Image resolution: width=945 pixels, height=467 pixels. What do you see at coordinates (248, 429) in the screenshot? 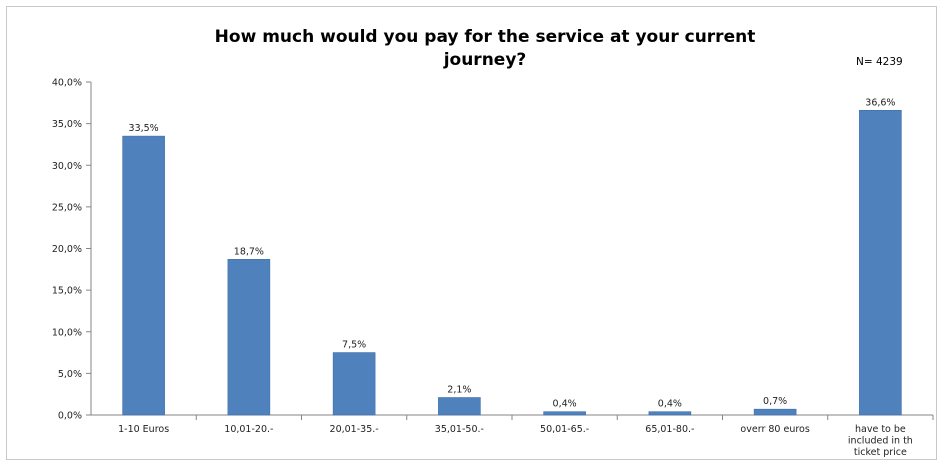
I see `x-tick-label: 10,01-20.-` at bounding box center [248, 429].